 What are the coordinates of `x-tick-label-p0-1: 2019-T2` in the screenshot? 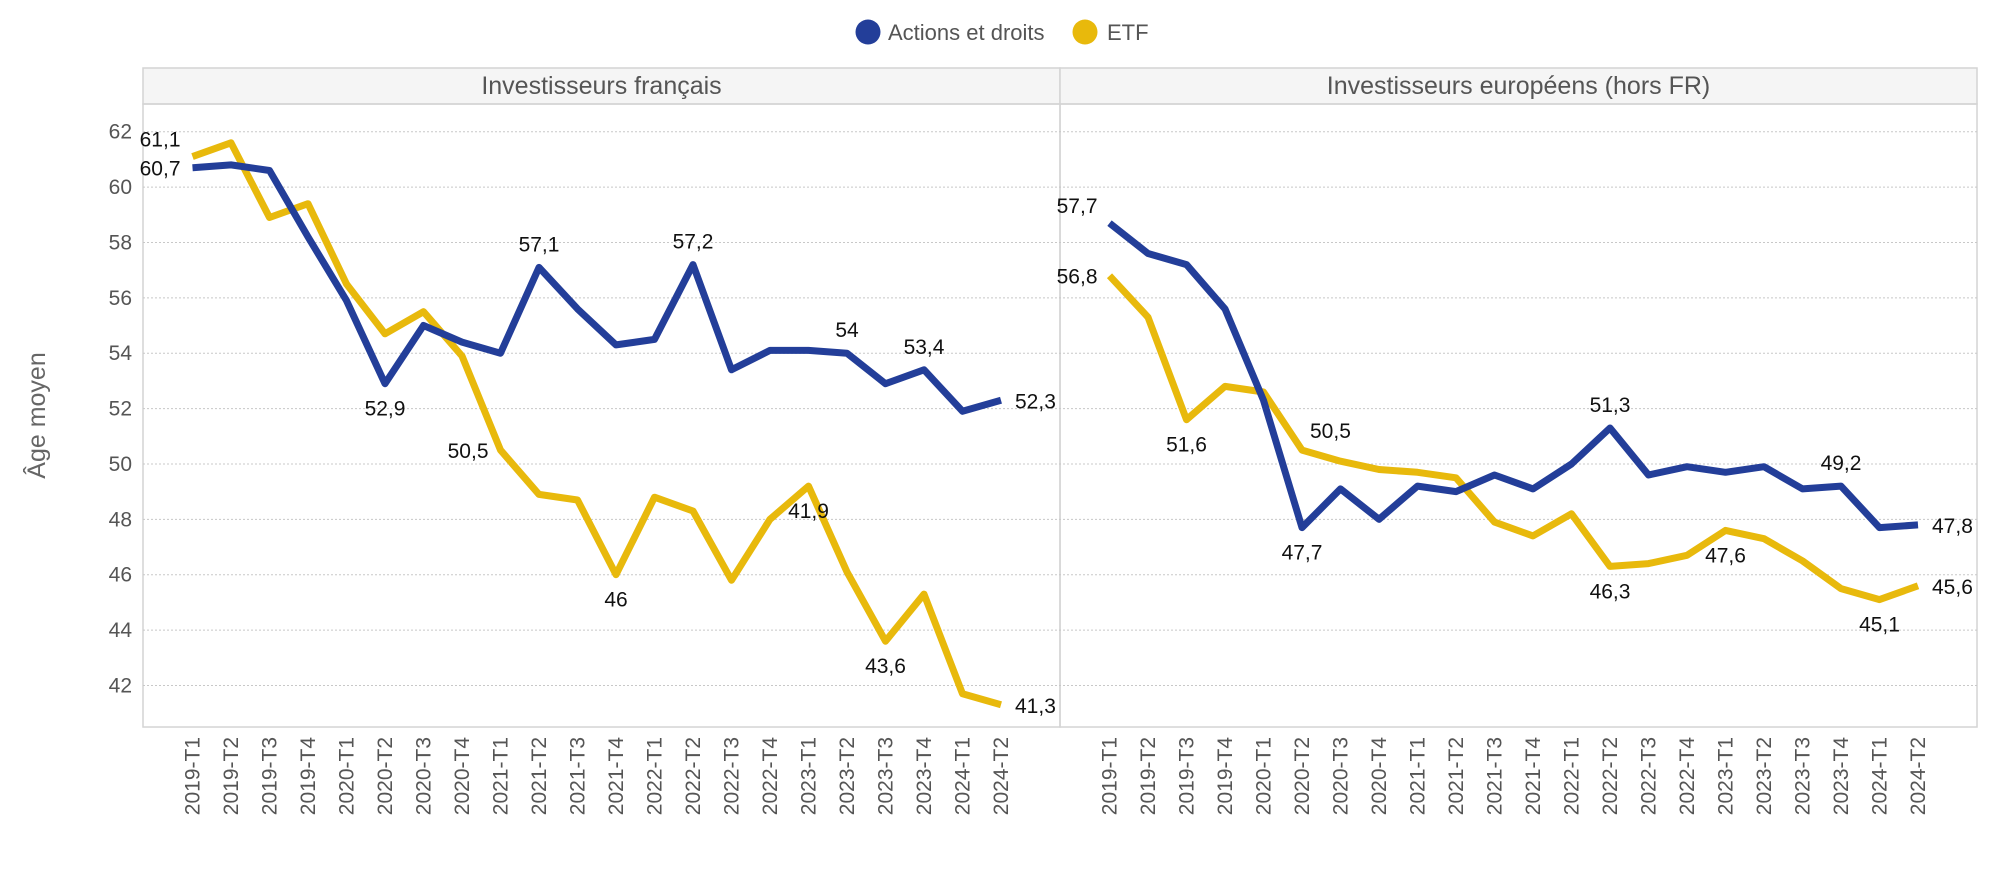 It's located at (231, 776).